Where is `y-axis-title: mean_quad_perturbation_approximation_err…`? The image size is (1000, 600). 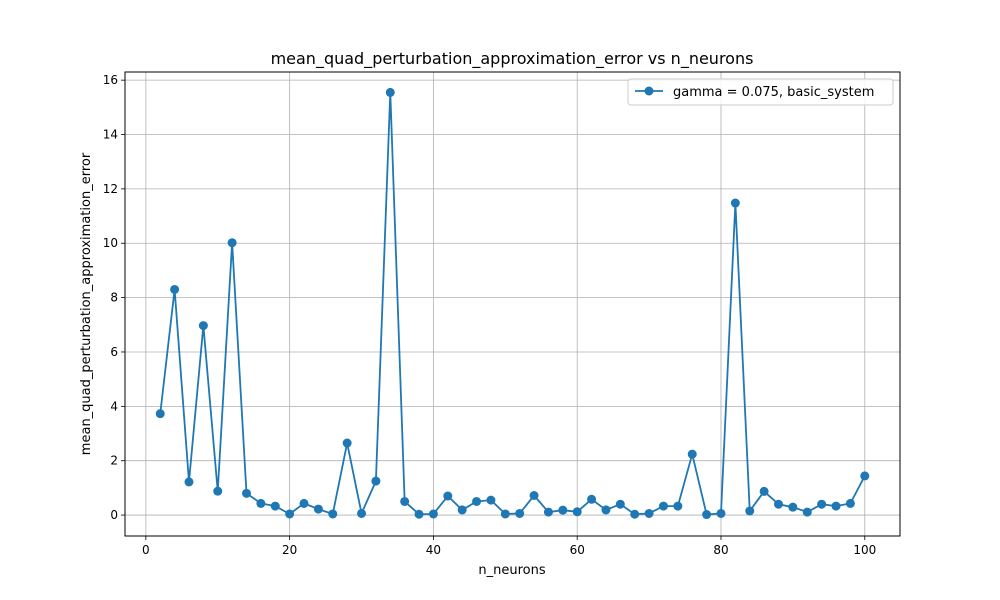 y-axis-title: mean_quad_perturbation_approximation_err… is located at coordinates (86, 303).